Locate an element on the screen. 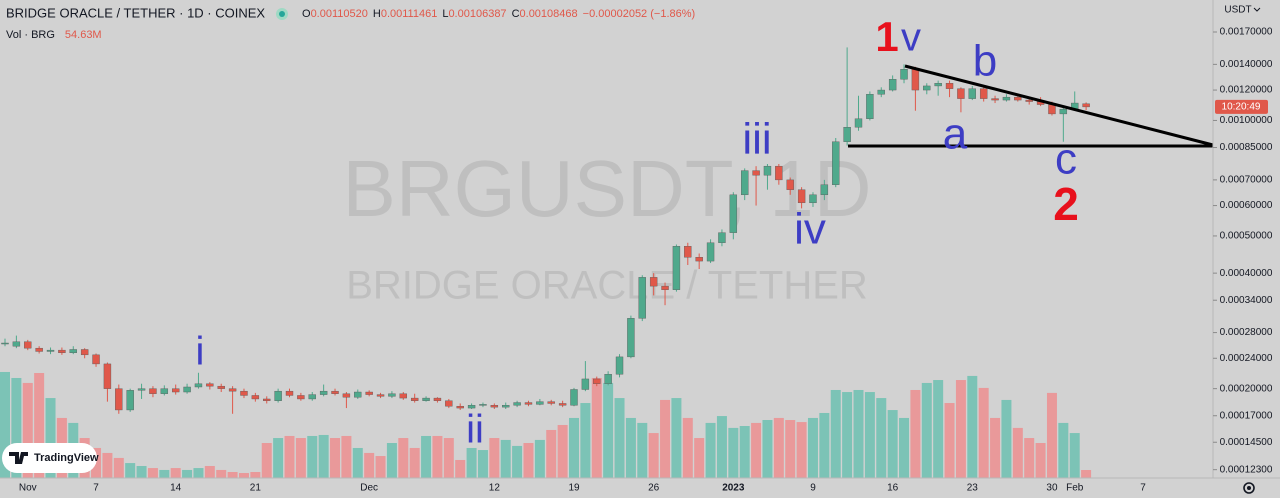  wave-label: iv is located at coordinates (810, 229).